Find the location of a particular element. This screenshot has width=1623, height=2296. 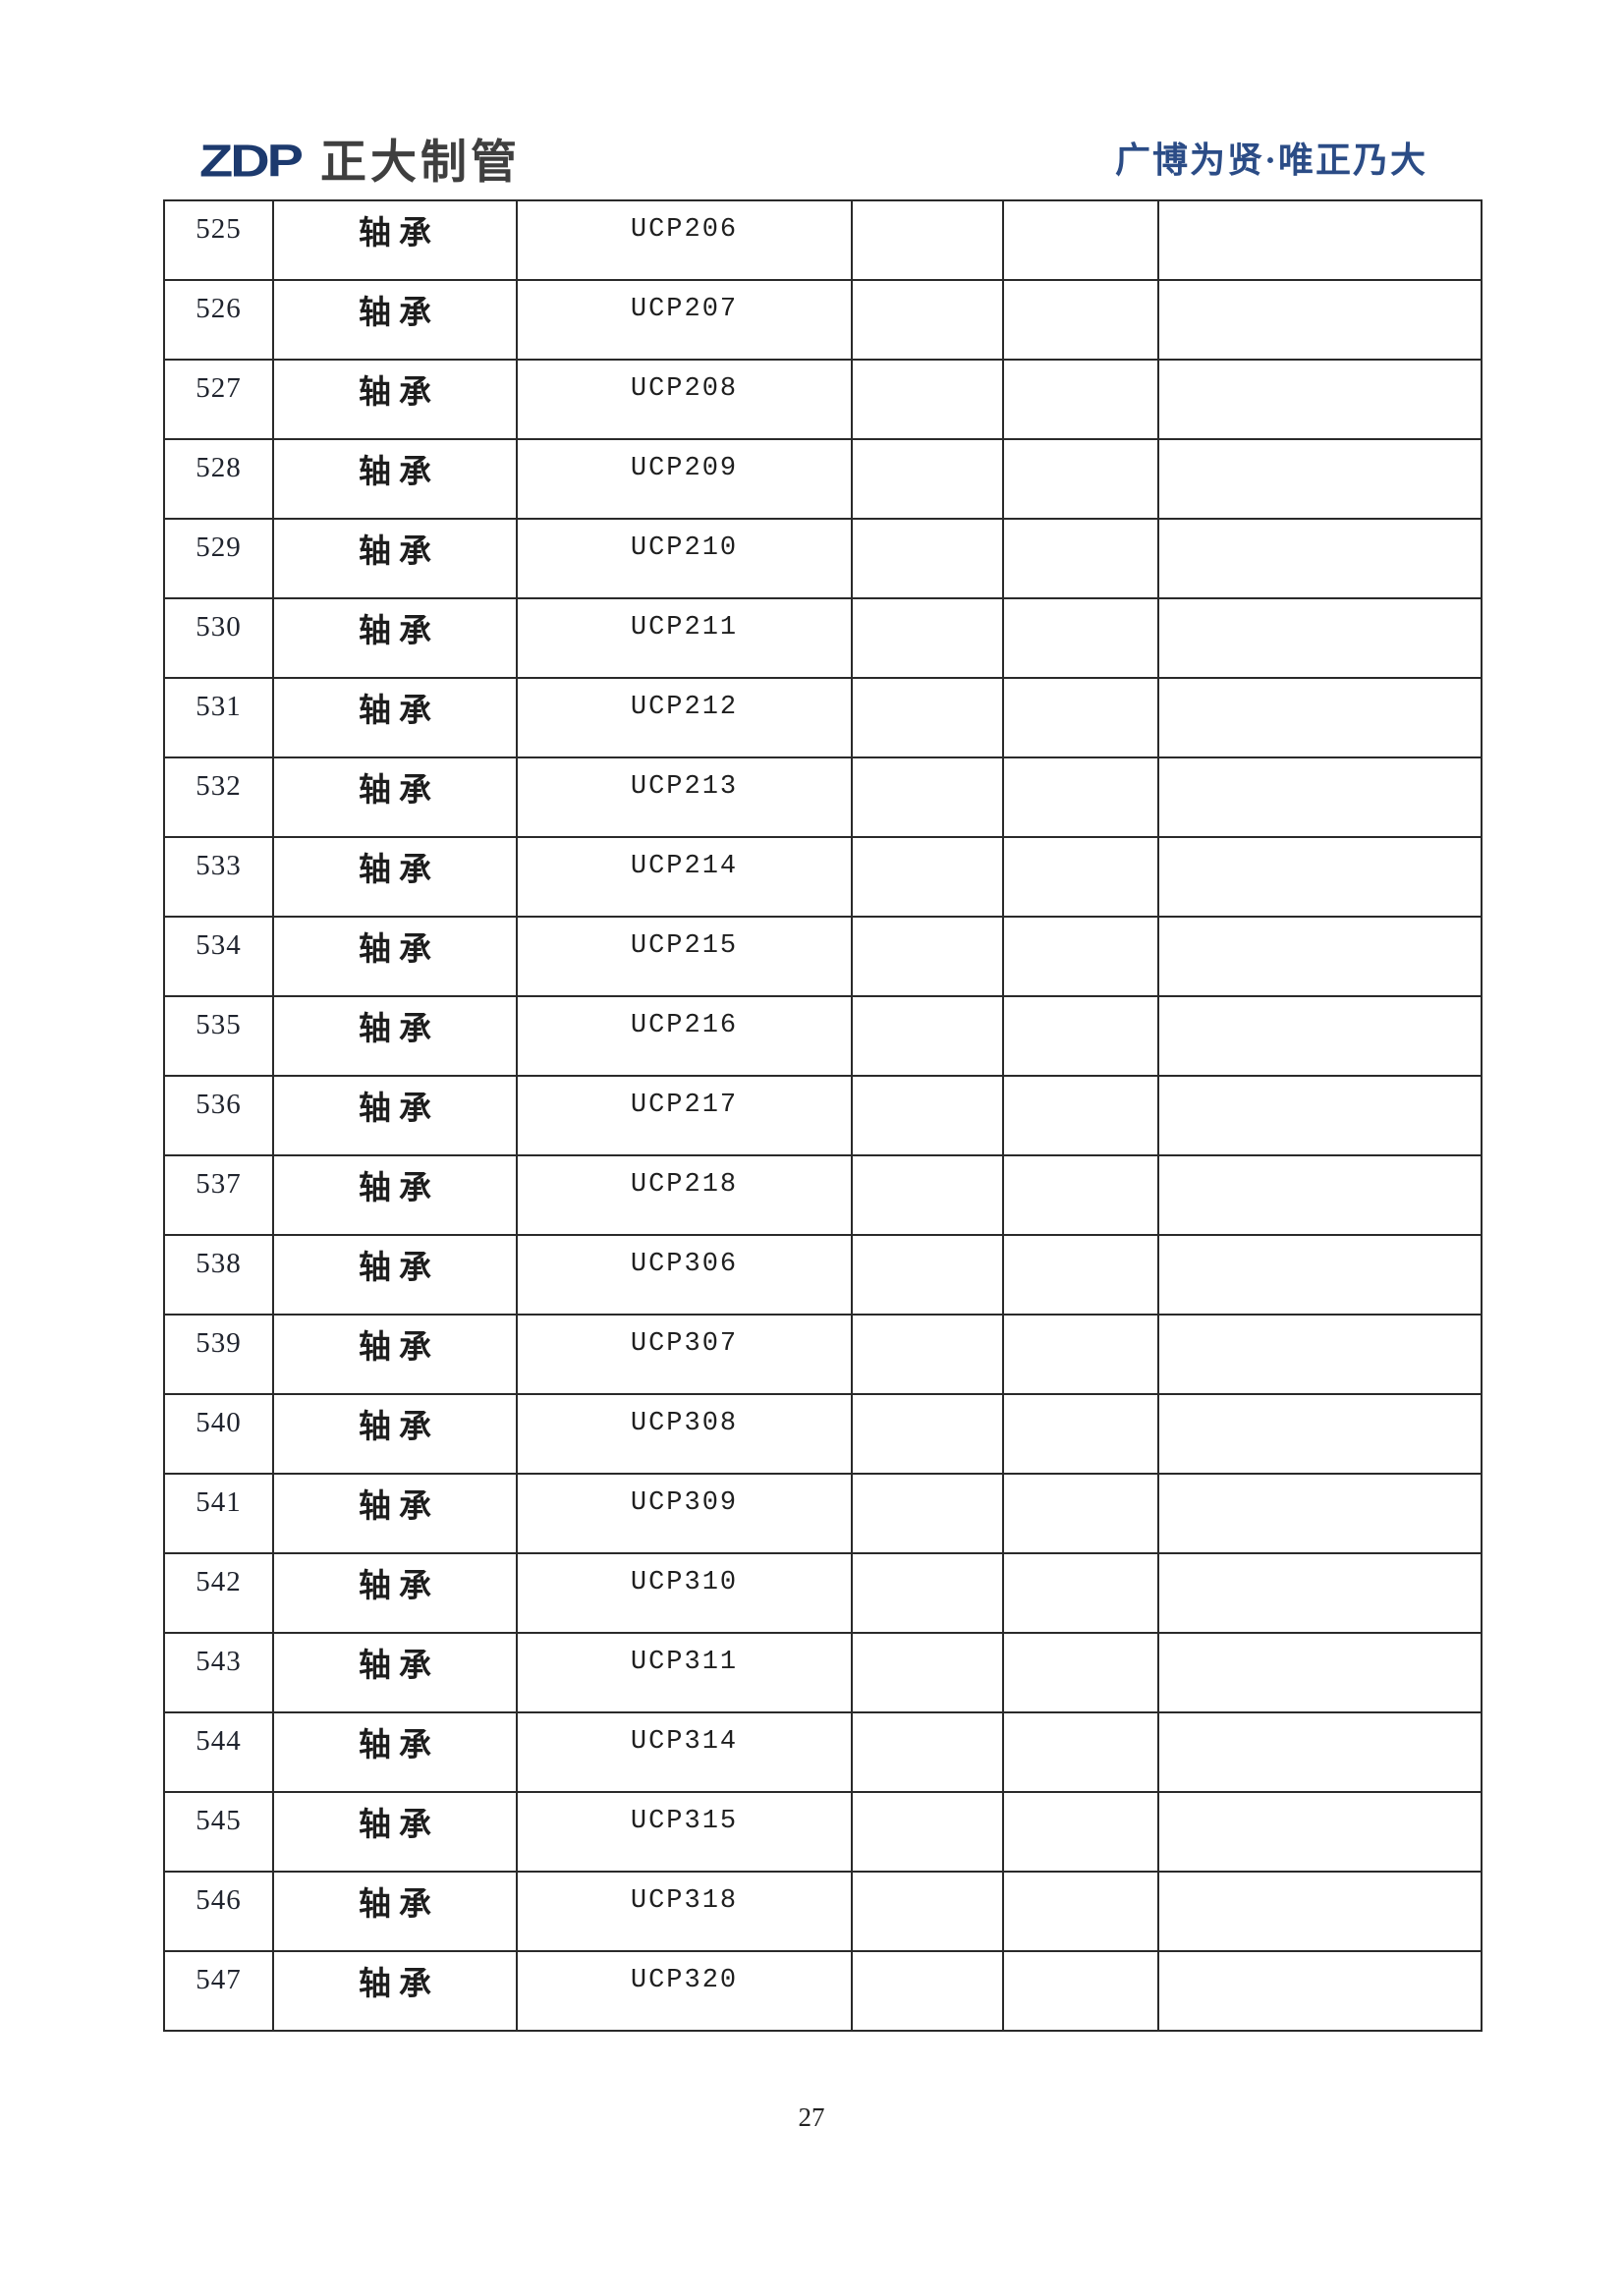

model-code-cell: UCP211 is located at coordinates (685, 638).